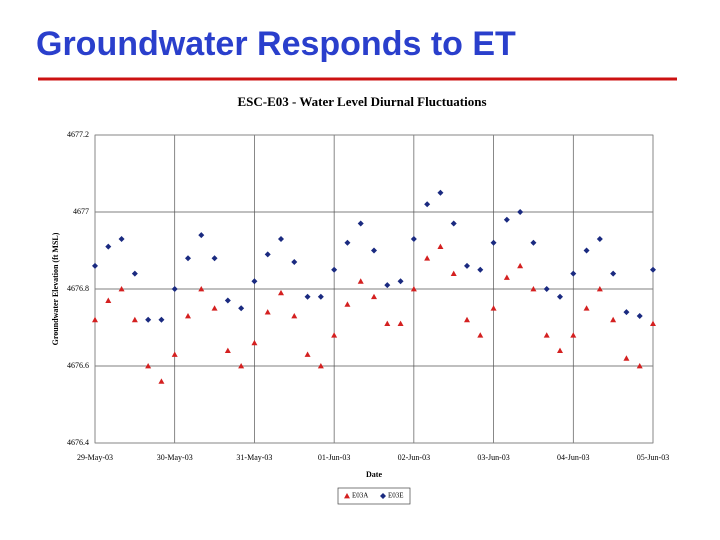 The width and height of the screenshot is (720, 540). I want to click on x-tick-label: 05-Jun-03, so click(653, 457).